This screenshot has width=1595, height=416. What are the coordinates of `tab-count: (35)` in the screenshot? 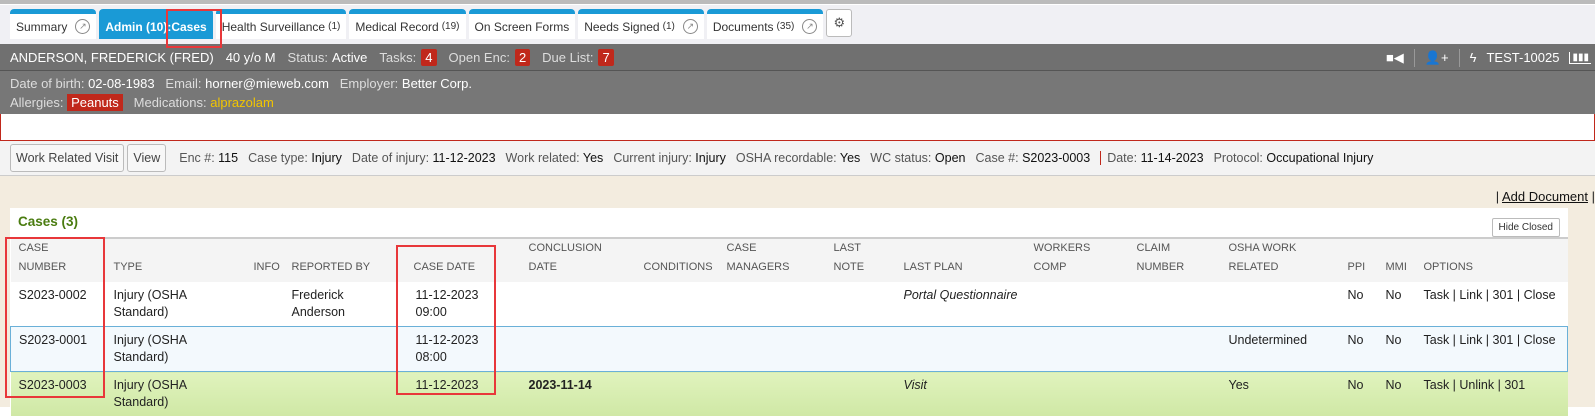 It's located at (786, 26).